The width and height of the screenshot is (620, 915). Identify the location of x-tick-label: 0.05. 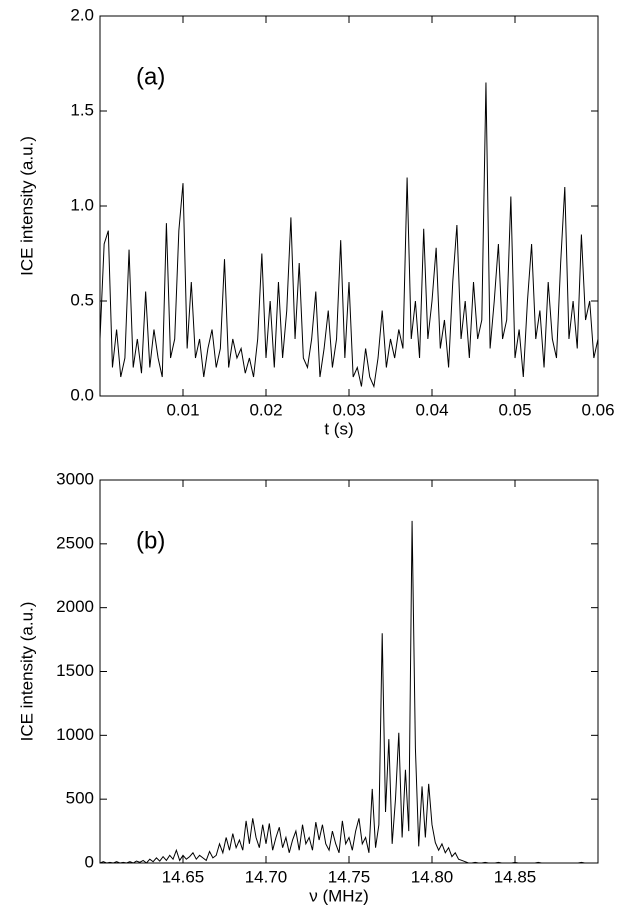
(514, 409).